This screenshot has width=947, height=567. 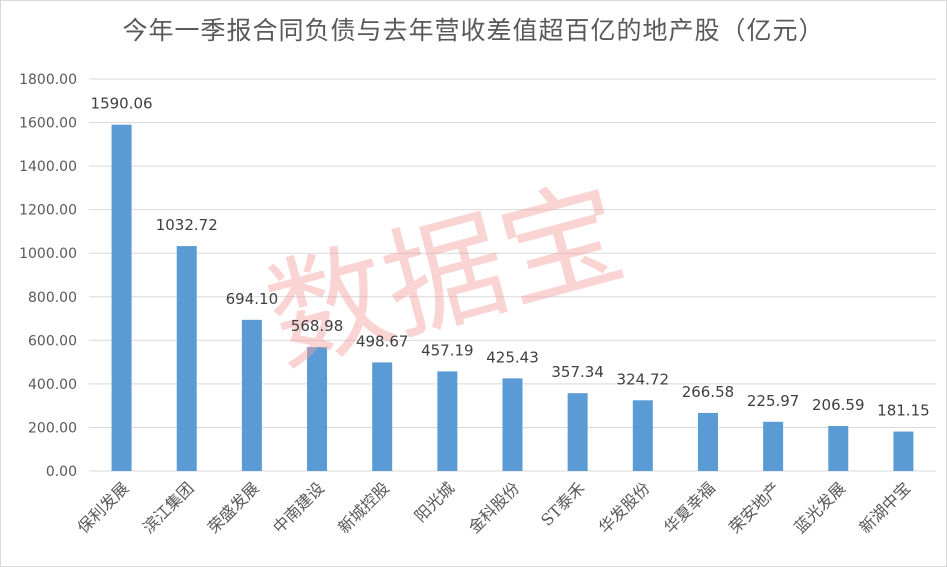 What do you see at coordinates (168, 507) in the screenshot?
I see `category-label: 滨江集团` at bounding box center [168, 507].